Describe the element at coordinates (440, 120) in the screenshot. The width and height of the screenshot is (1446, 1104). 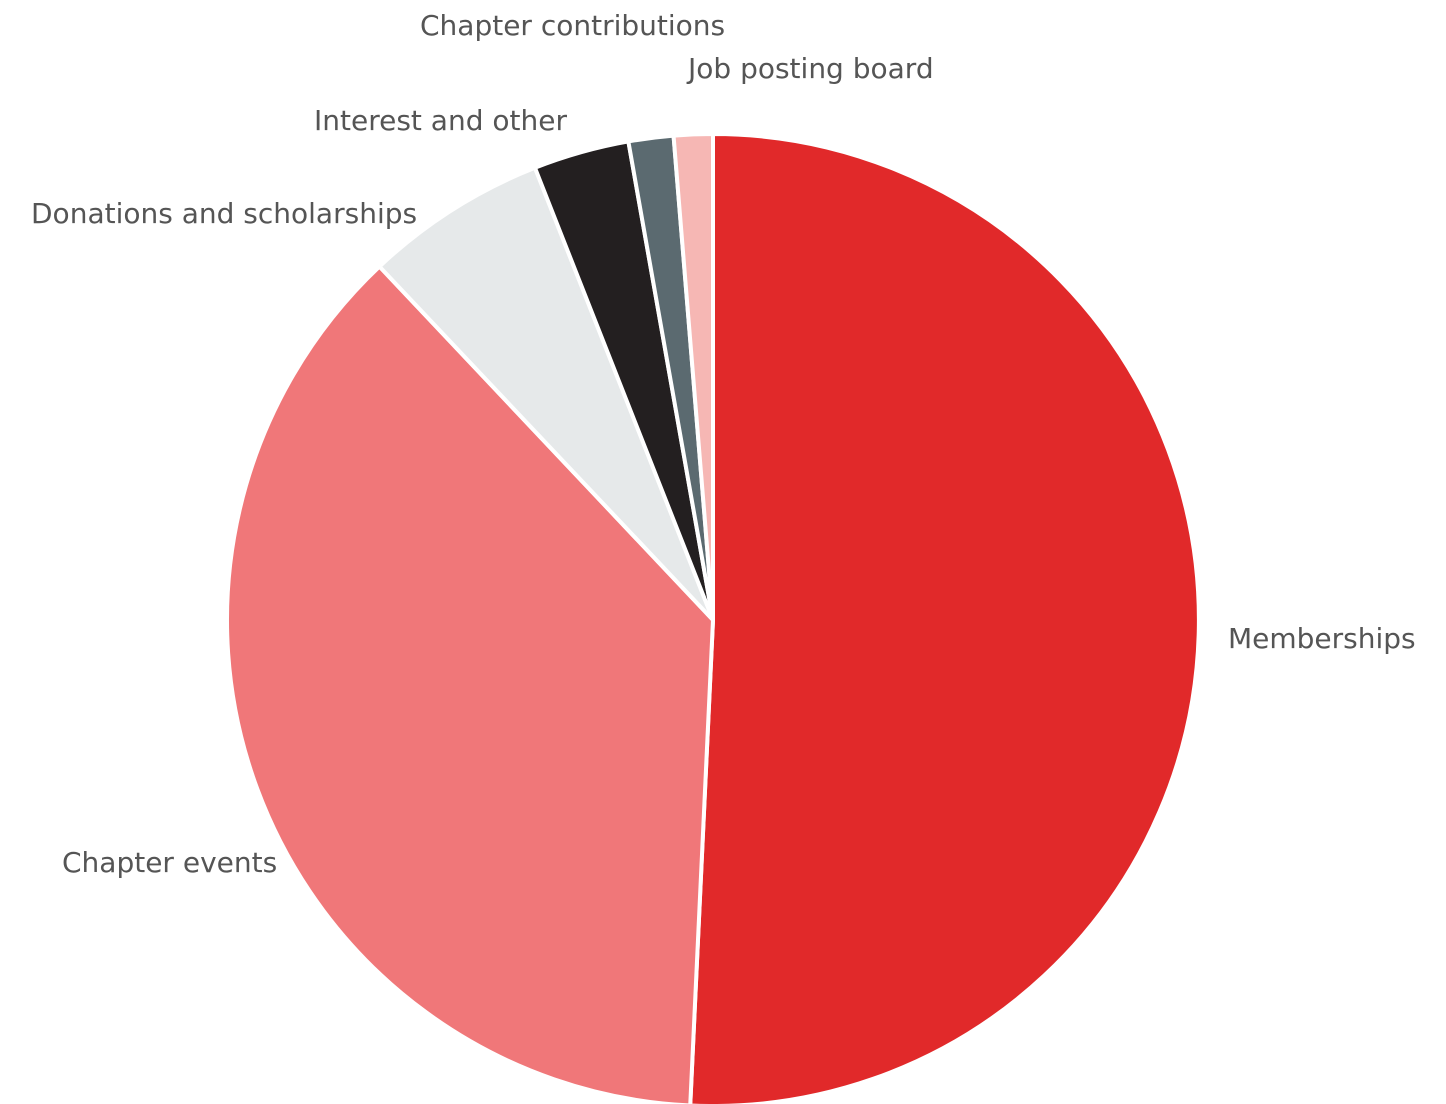
I see `label-interest-and-other: Interest and other` at that location.